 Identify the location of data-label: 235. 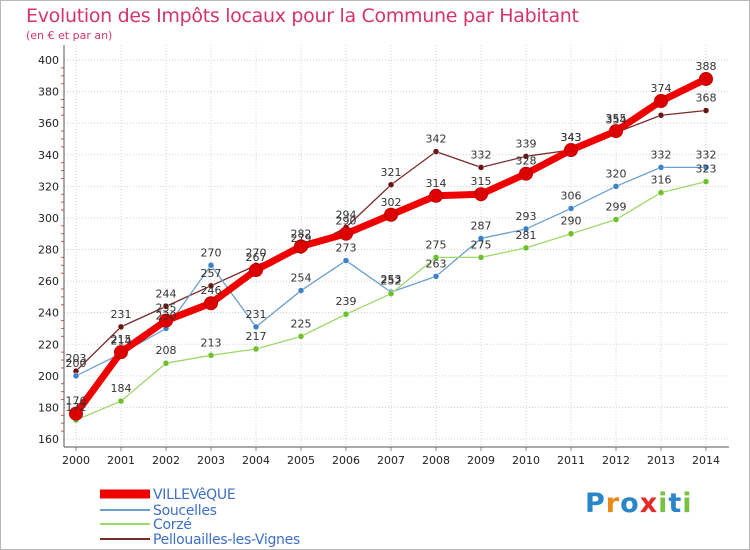
(166, 308).